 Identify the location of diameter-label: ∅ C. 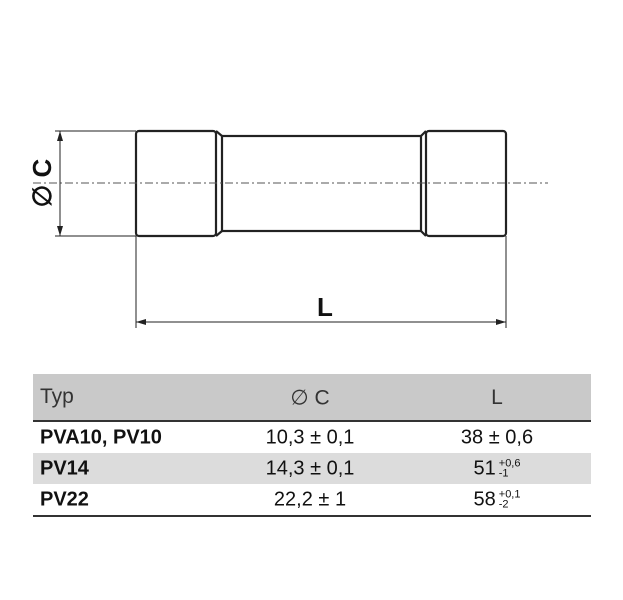
(42, 182).